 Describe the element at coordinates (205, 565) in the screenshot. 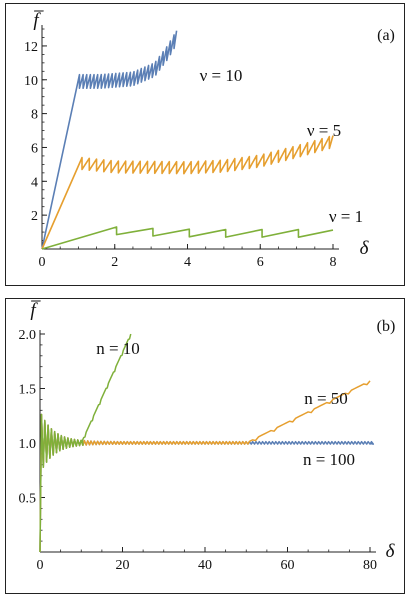

I see `x-tick-label: 40` at that location.